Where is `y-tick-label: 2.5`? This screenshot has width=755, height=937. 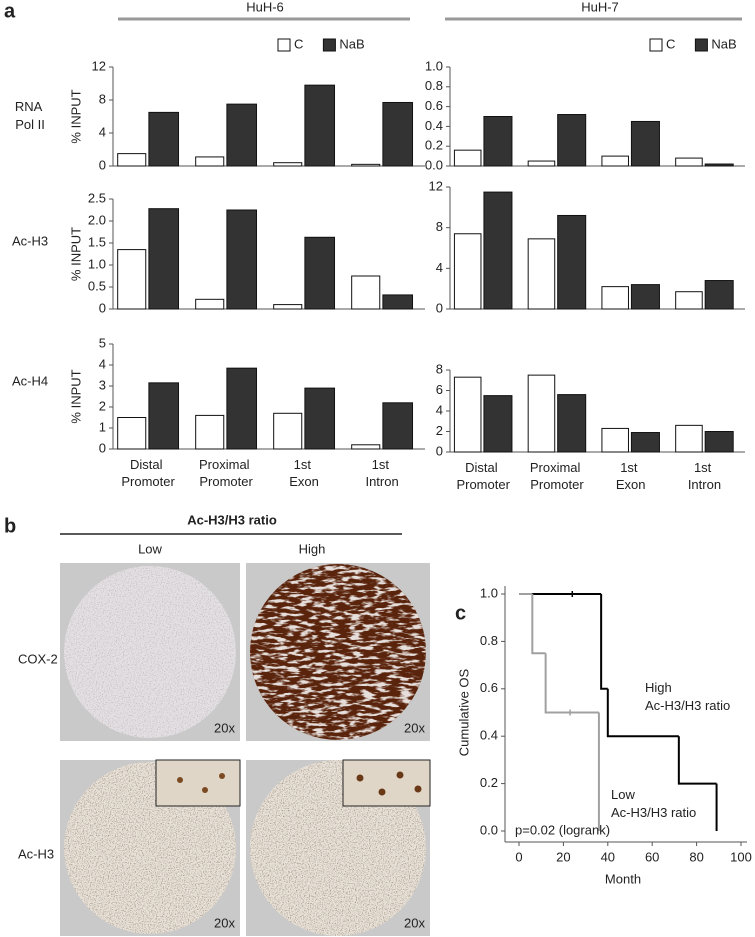 y-tick-label: 2.5 is located at coordinates (97, 197).